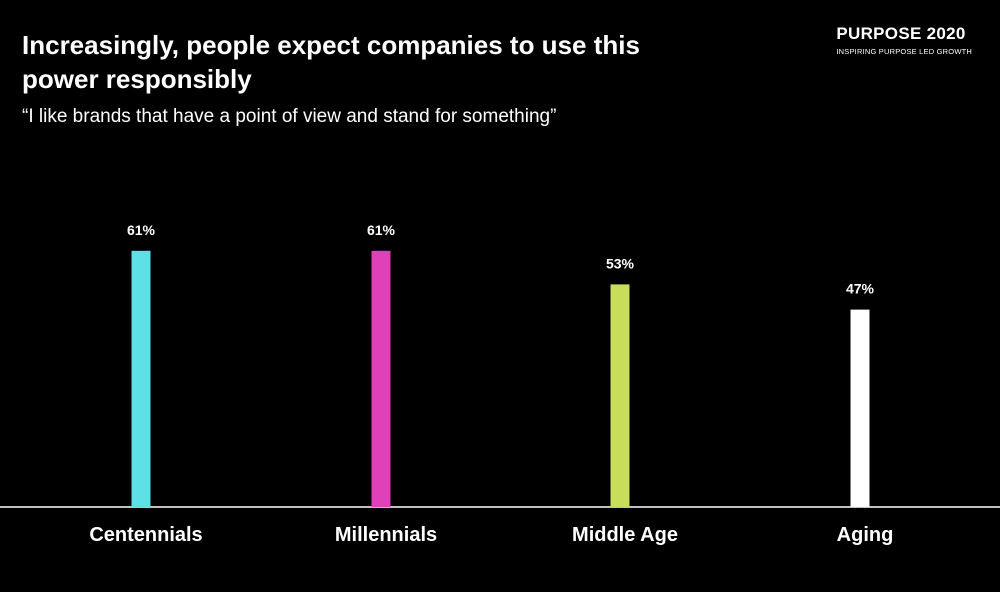  What do you see at coordinates (381, 379) in the screenshot?
I see `bar-millennials` at bounding box center [381, 379].